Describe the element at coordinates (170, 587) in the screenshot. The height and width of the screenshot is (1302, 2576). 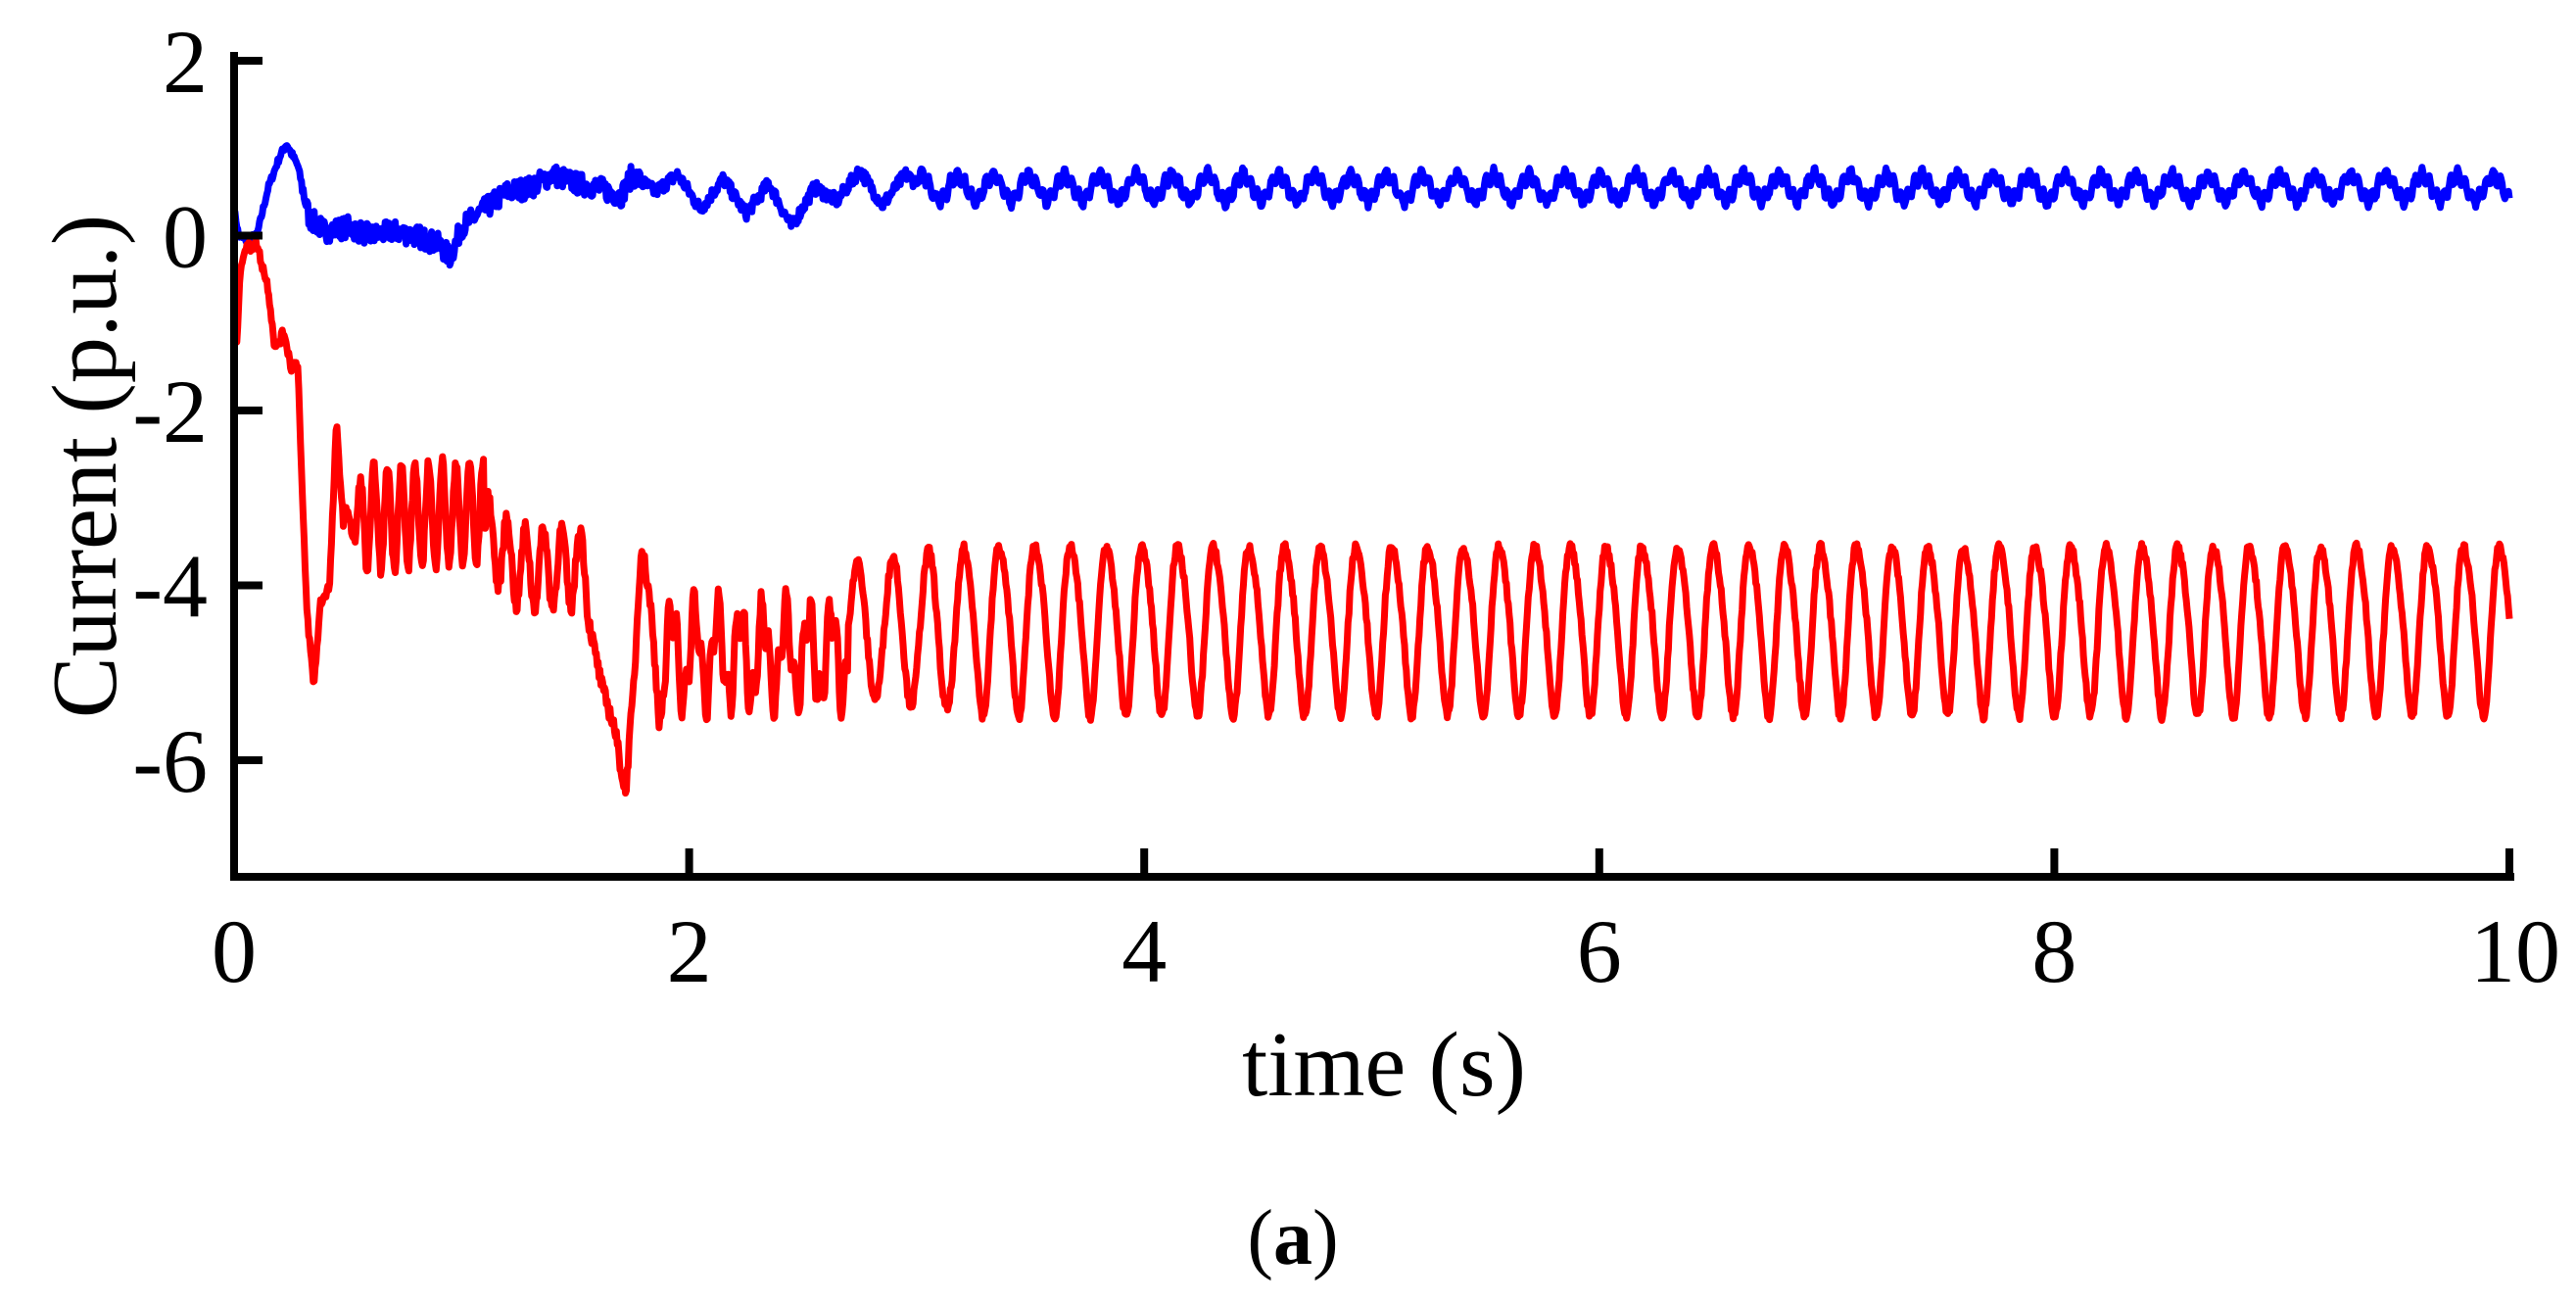
I see `y-tick-label: -4` at that location.